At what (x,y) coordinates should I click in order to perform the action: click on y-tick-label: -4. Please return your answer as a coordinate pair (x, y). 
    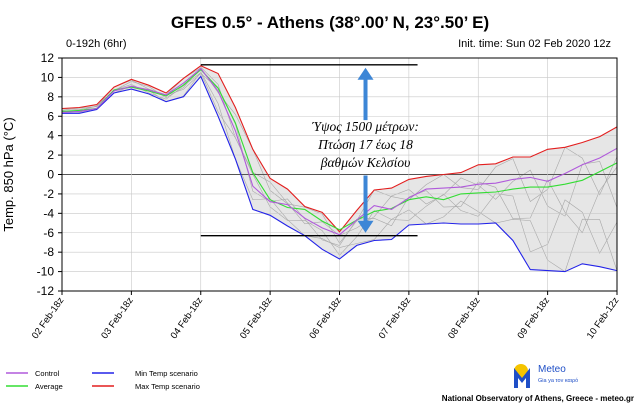
    Looking at the image, I should click on (48, 213).